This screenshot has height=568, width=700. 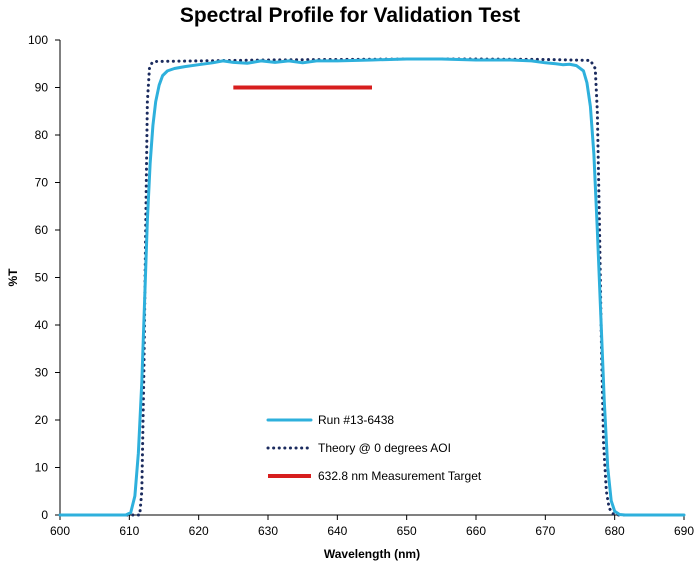 What do you see at coordinates (268, 531) in the screenshot?
I see `x-tick-label: 630` at bounding box center [268, 531].